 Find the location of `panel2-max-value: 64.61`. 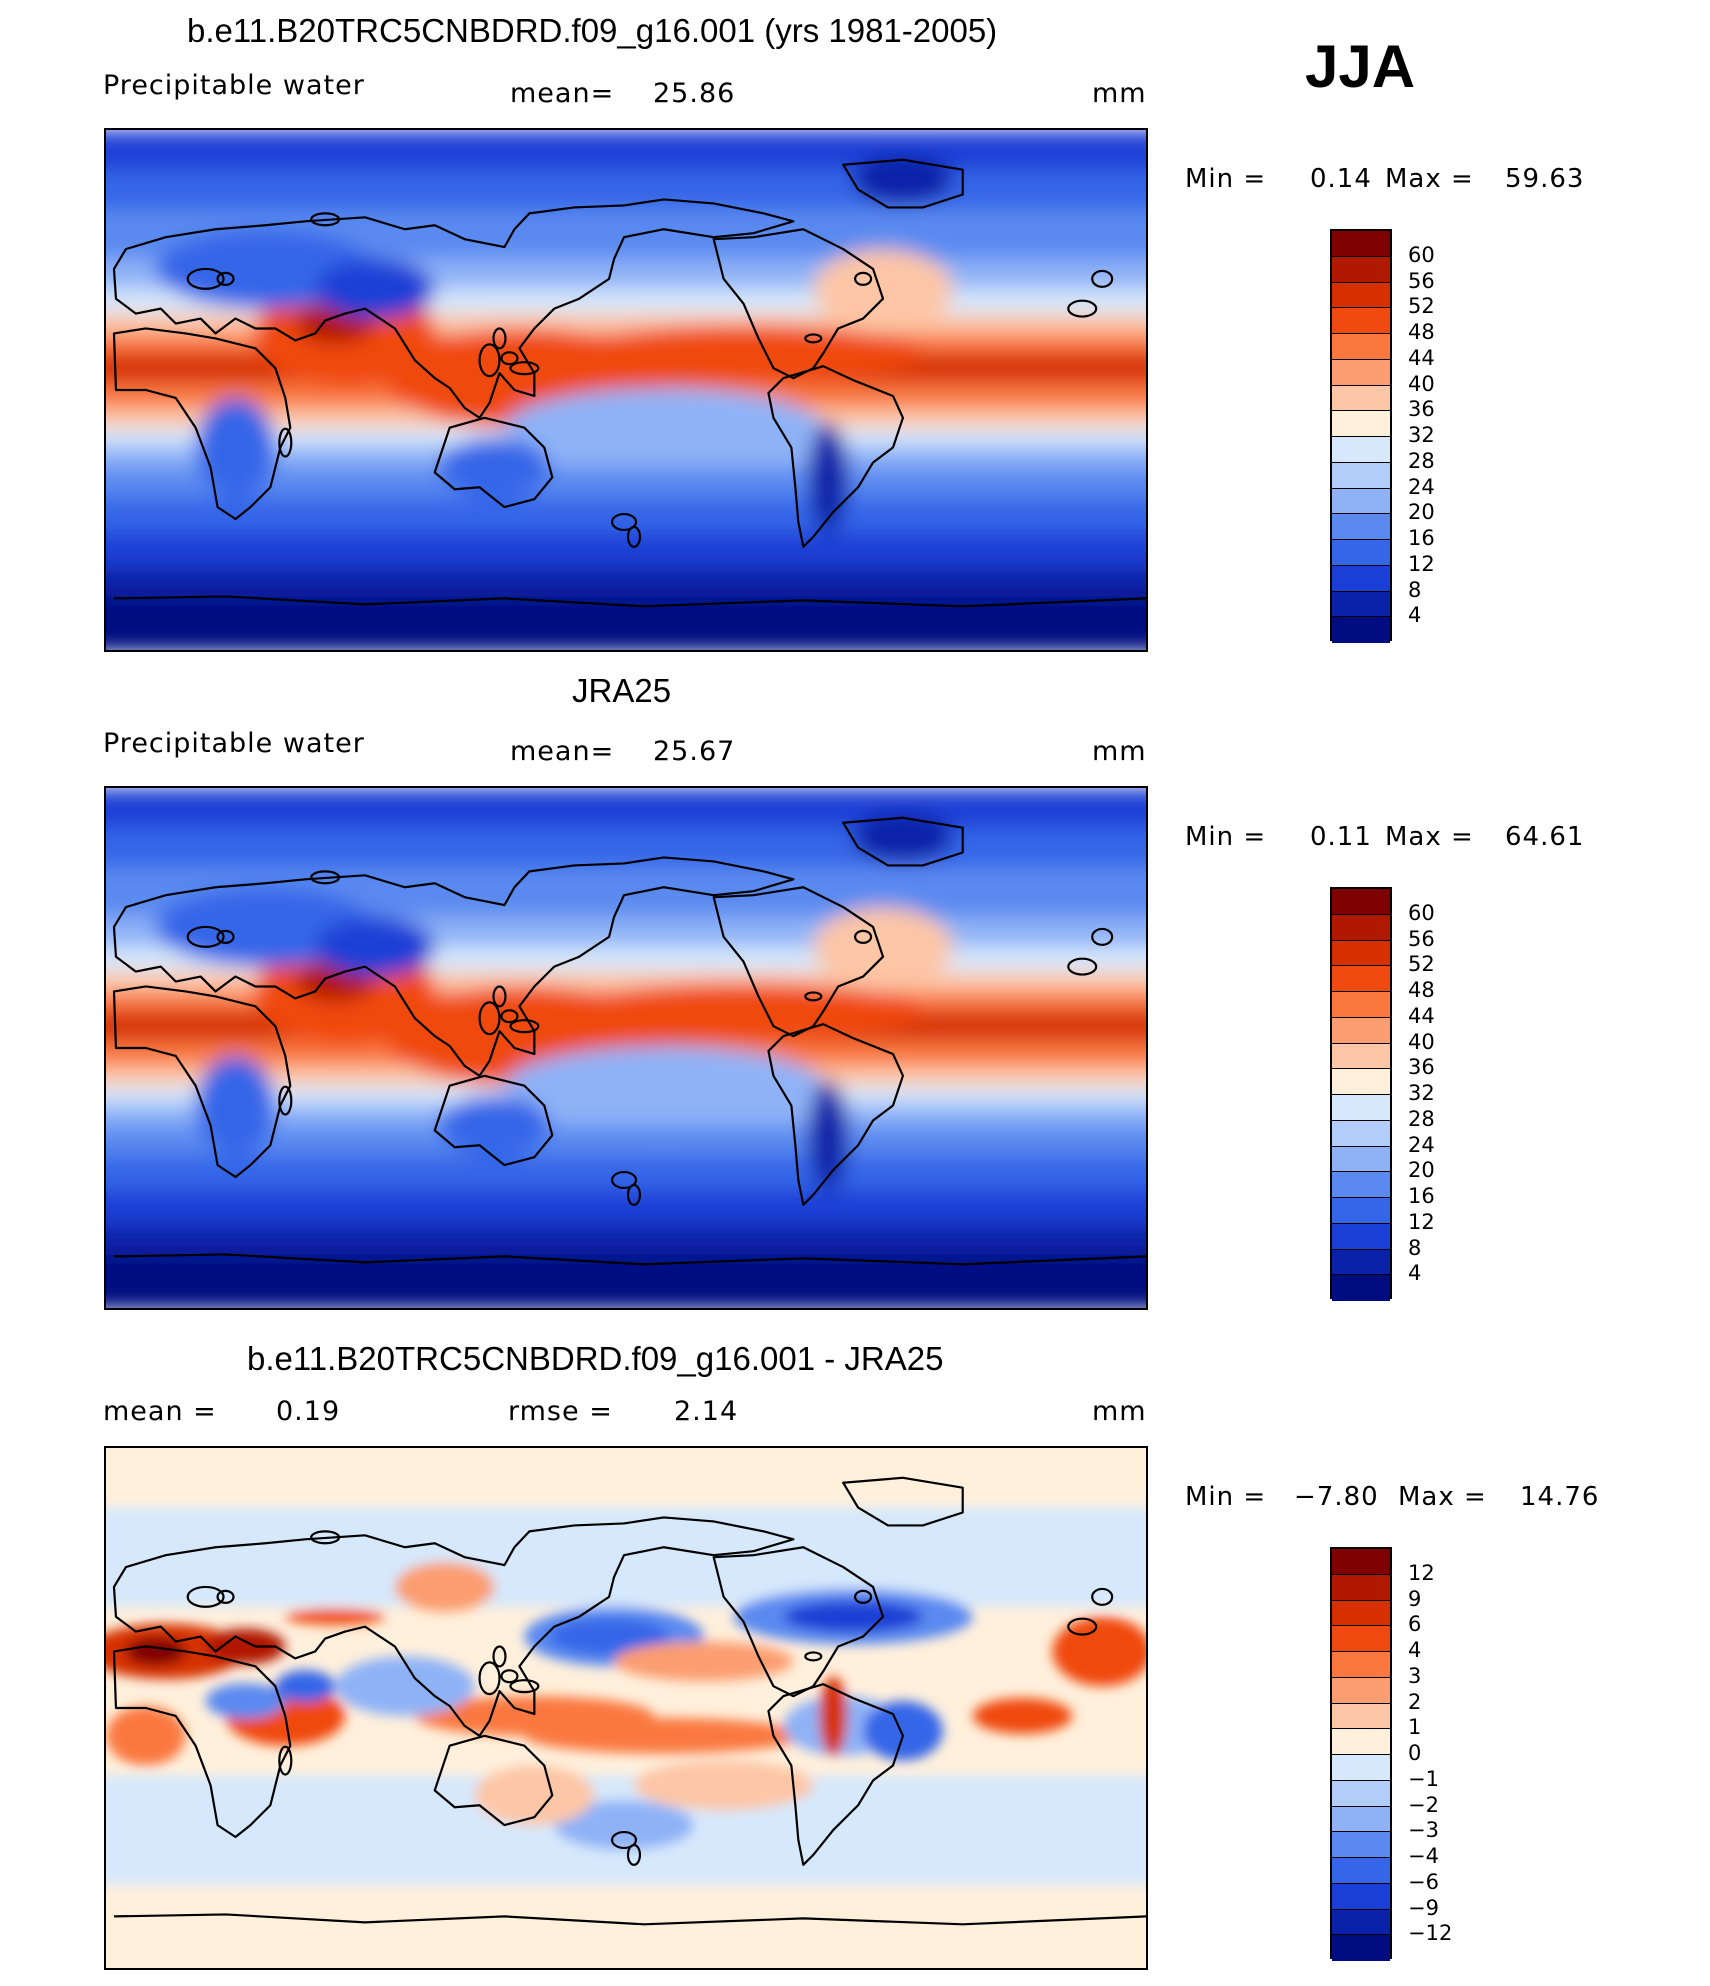

panel2-max-value: 64.61 is located at coordinates (1545, 837).